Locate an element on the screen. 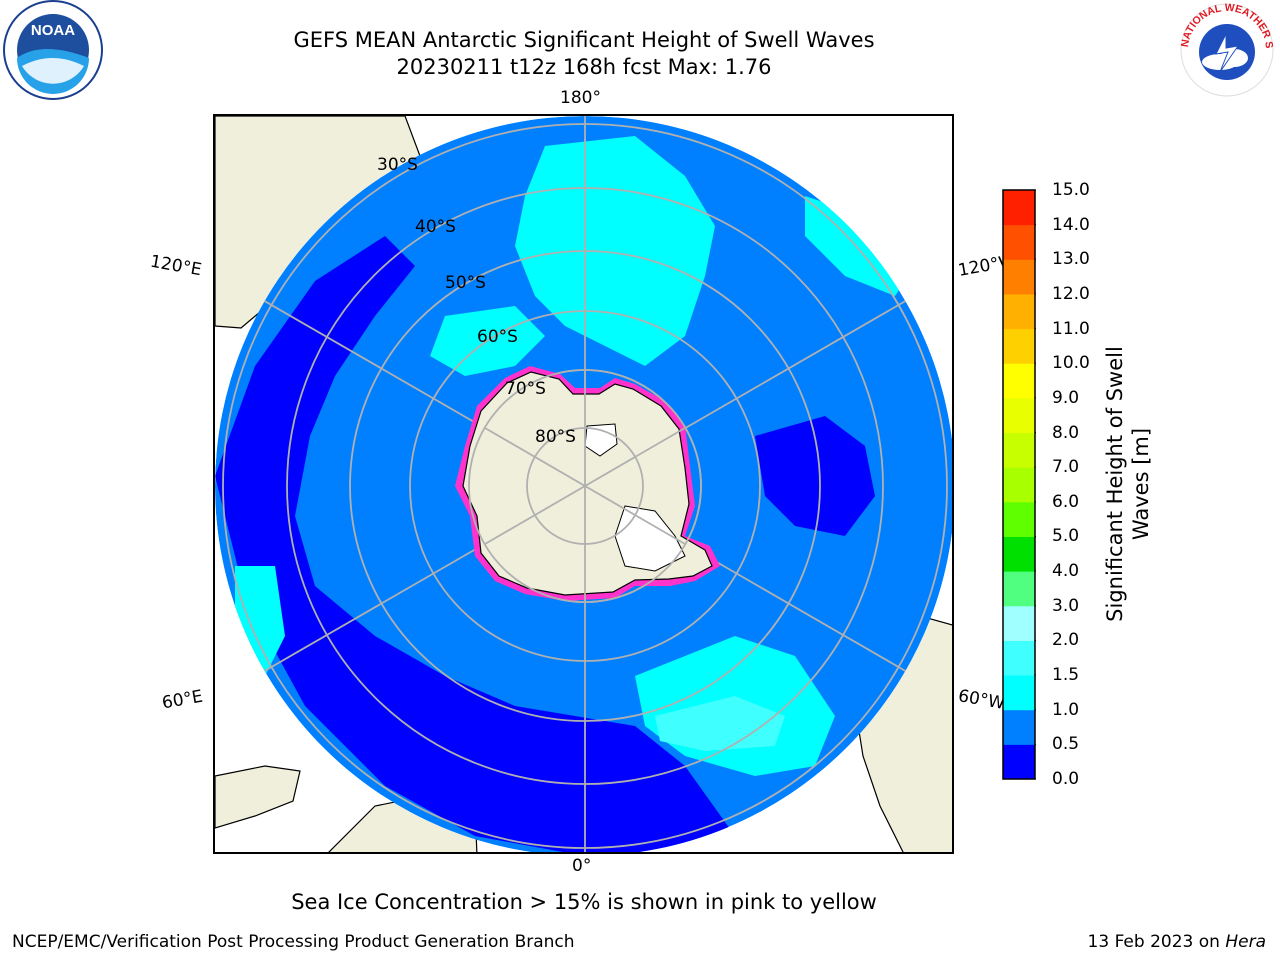 Image resolution: width=1280 pixels, height=960 pixels. svg-text: NOAA is located at coordinates (53, 30).